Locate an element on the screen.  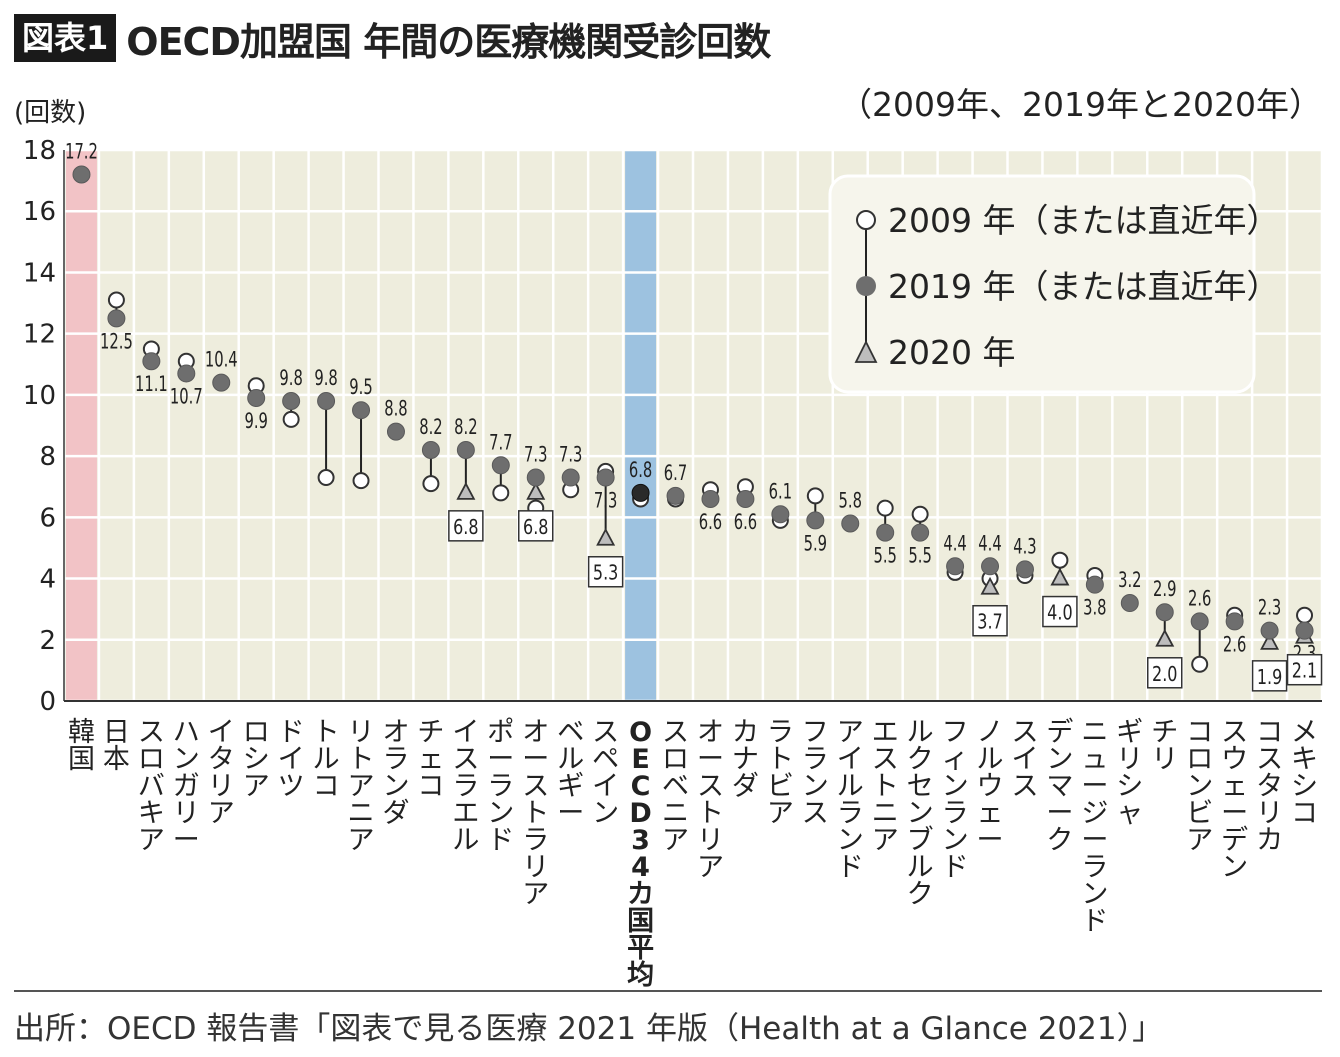
data-label: 4.3 is located at coordinates (1024, 547).